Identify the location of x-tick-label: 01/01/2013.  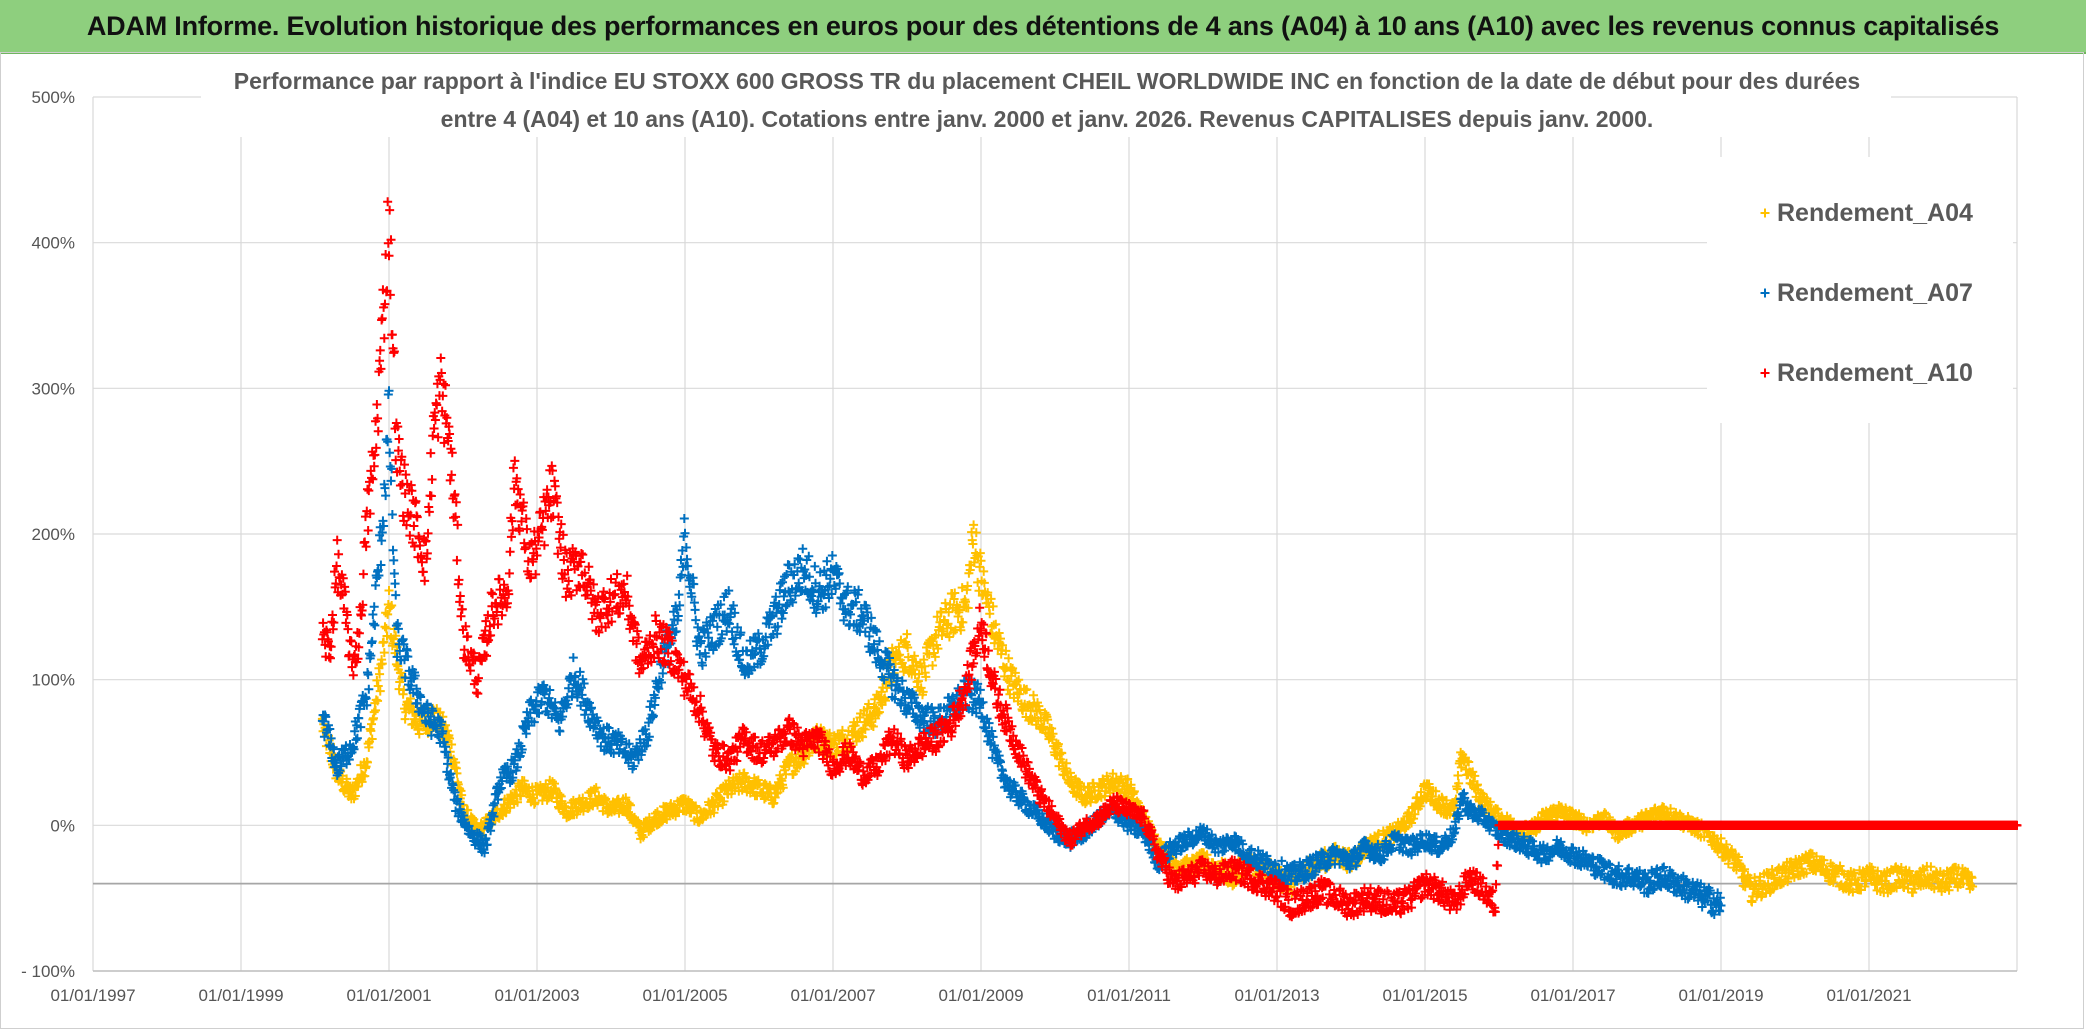
(1276, 995).